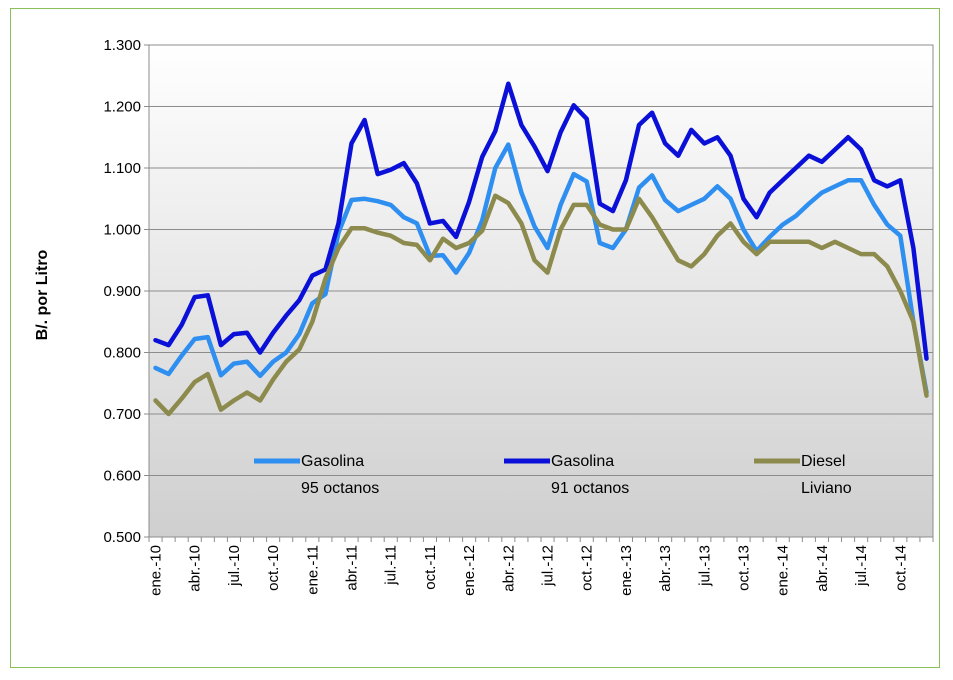 The image size is (953, 680). I want to click on x-tick-label: ene.-10, so click(156, 570).